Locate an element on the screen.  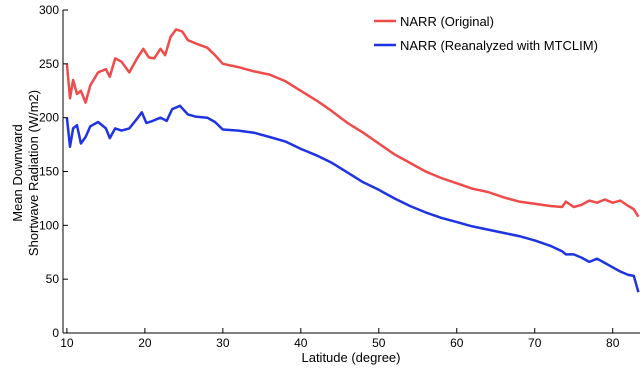
y-axis-title: Mean Downward Shortwave Radiation (W/m2) is located at coordinates (25, 173).